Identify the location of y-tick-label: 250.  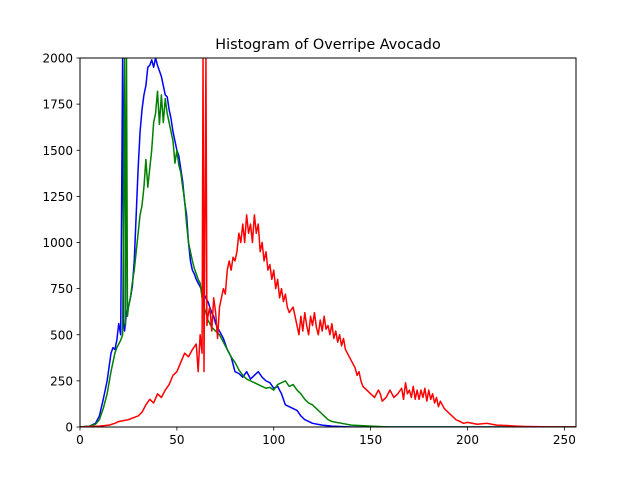
(61, 381).